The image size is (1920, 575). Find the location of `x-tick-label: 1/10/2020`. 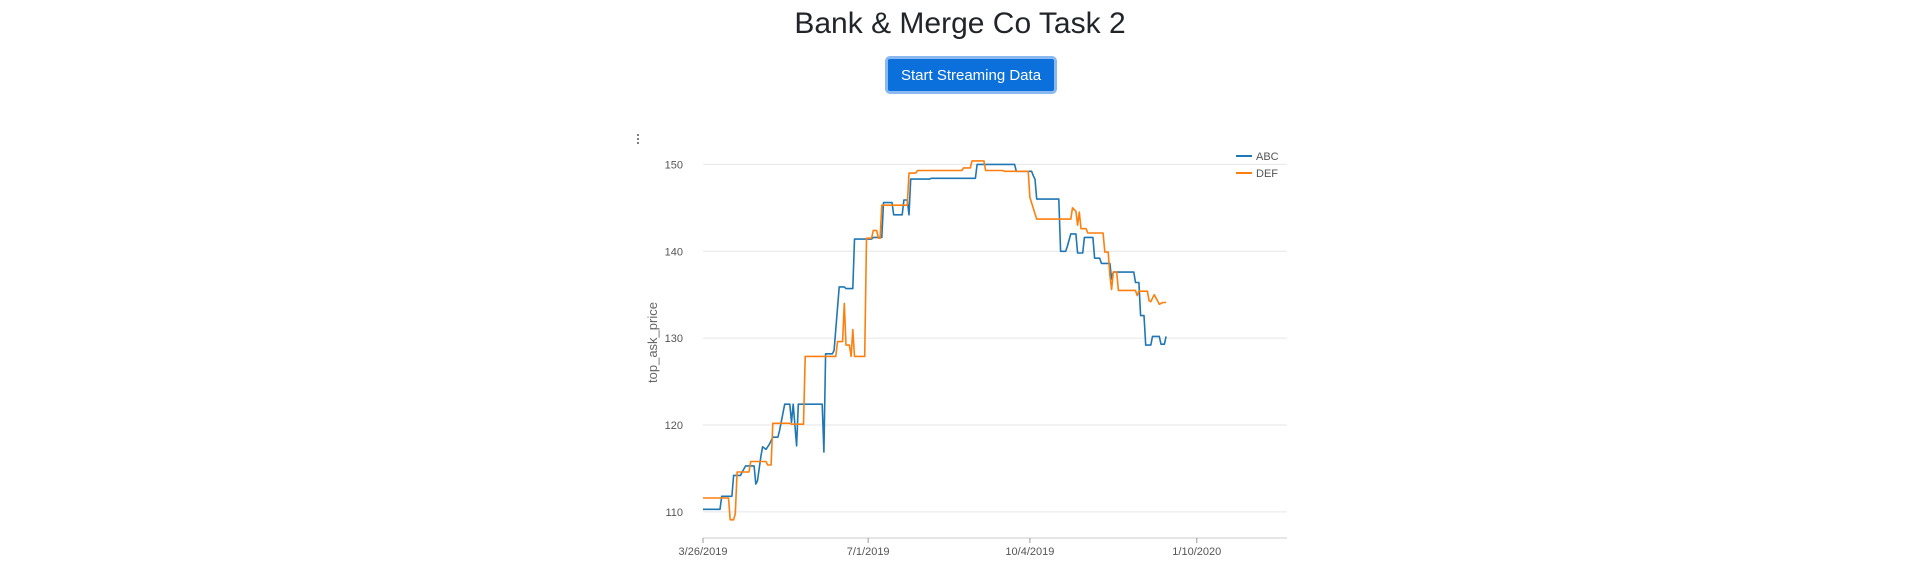

x-tick-label: 1/10/2020 is located at coordinates (1196, 552).